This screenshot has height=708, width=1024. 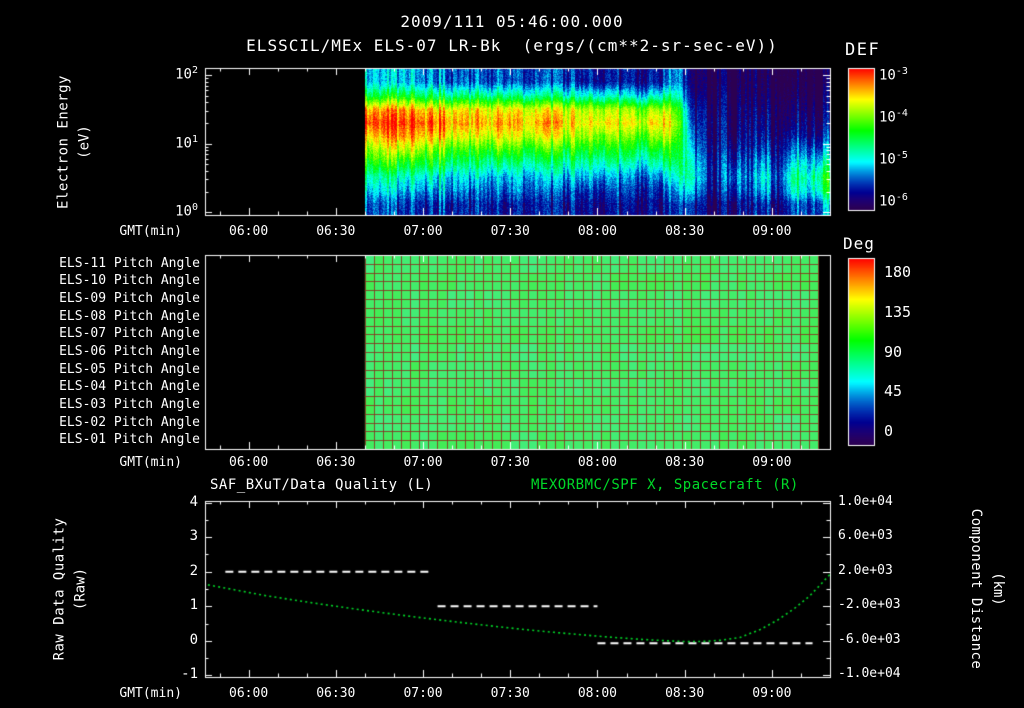 What do you see at coordinates (336, 231) in the screenshot?
I see `time-tick-label-panel1: 06:30` at bounding box center [336, 231].